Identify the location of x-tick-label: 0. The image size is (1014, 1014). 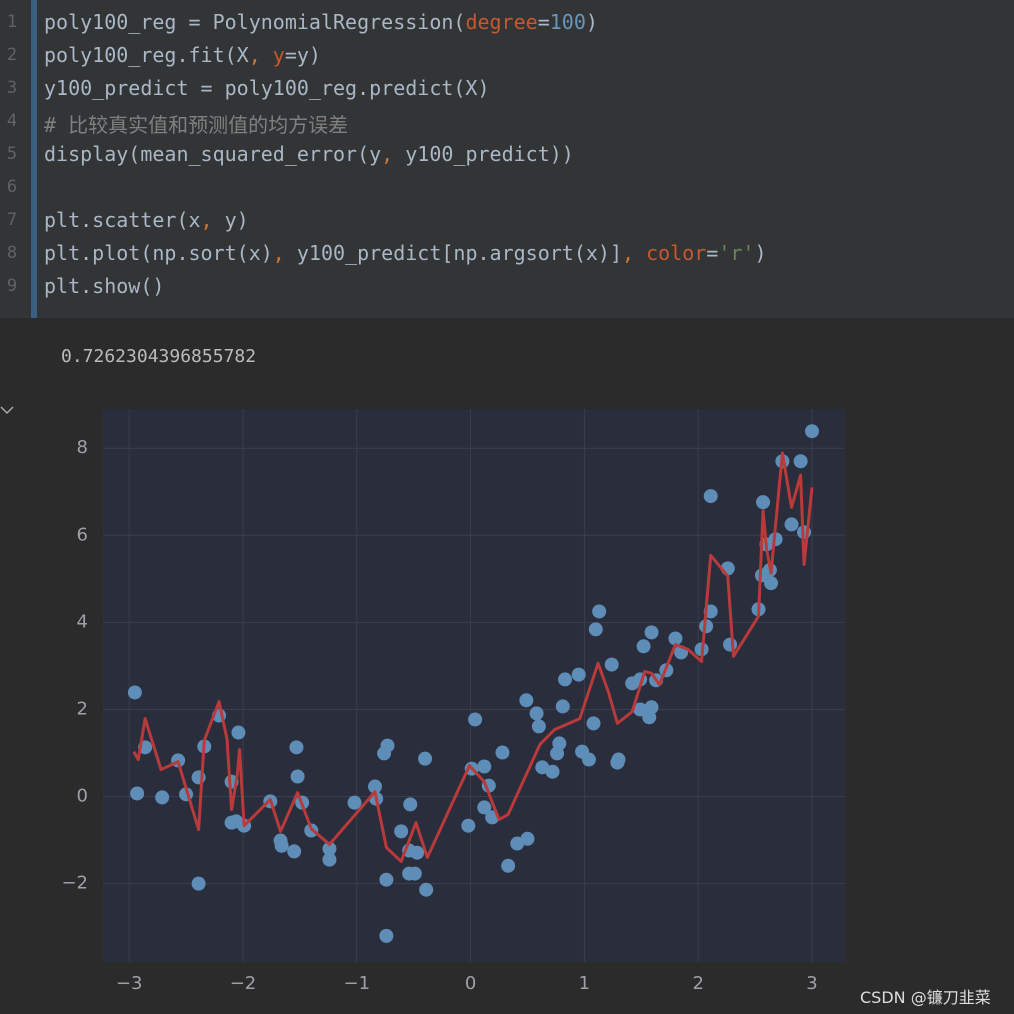
(470, 983).